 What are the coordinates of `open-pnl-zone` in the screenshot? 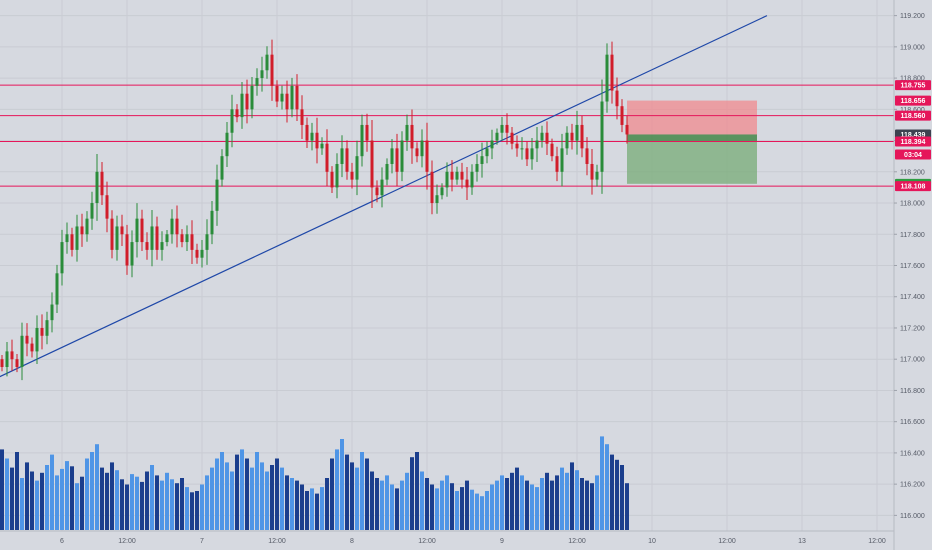 It's located at (692, 138).